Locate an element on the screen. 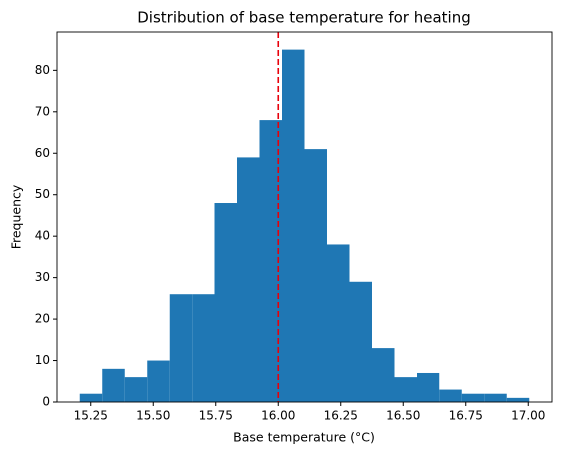 This screenshot has height=455, width=562. x-tick-label: 16.75 is located at coordinates (466, 416).